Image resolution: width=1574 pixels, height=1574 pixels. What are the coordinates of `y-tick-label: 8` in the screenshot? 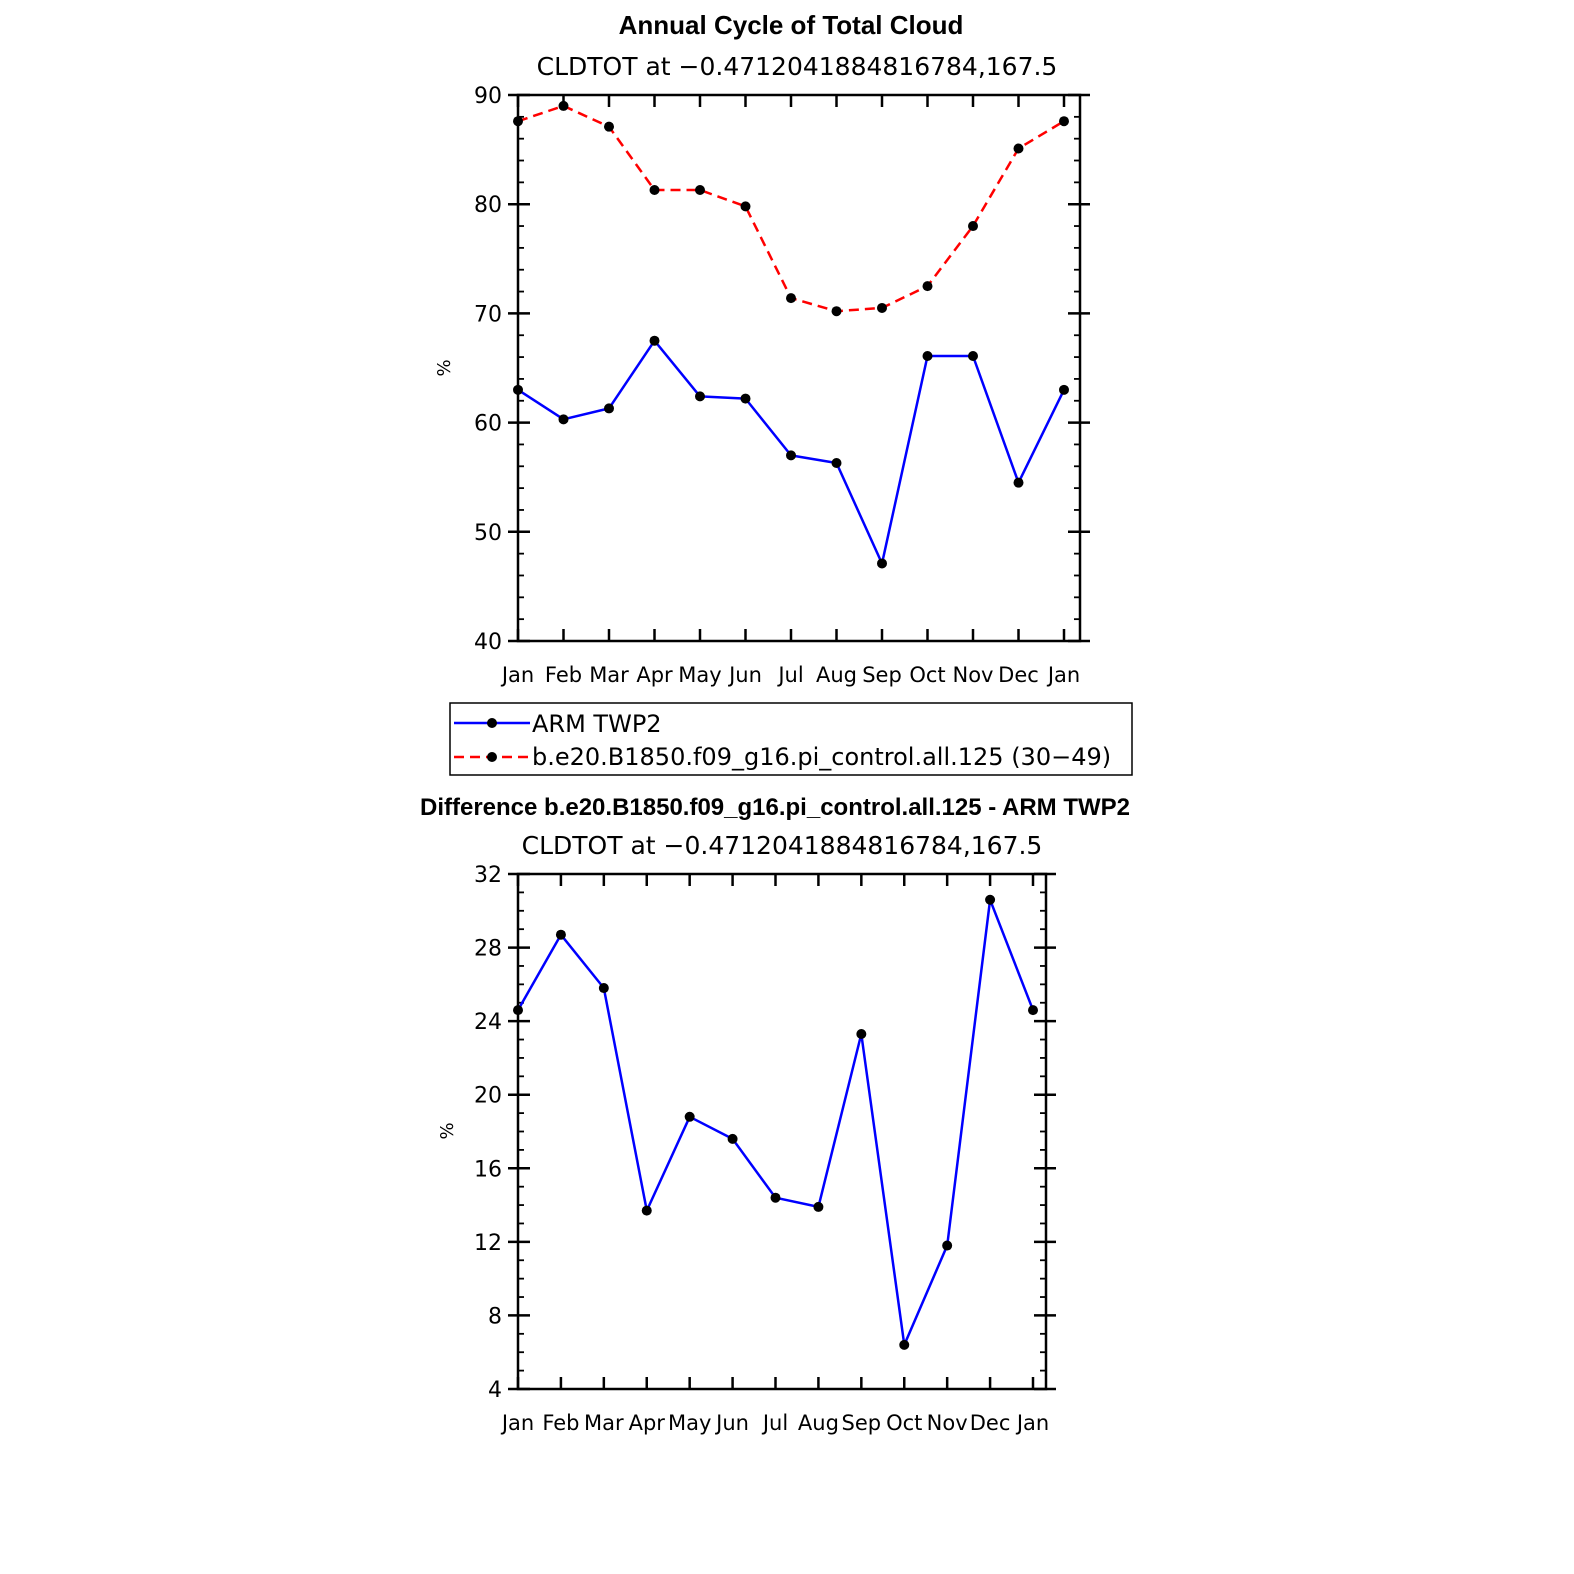 It's located at (495, 1316).